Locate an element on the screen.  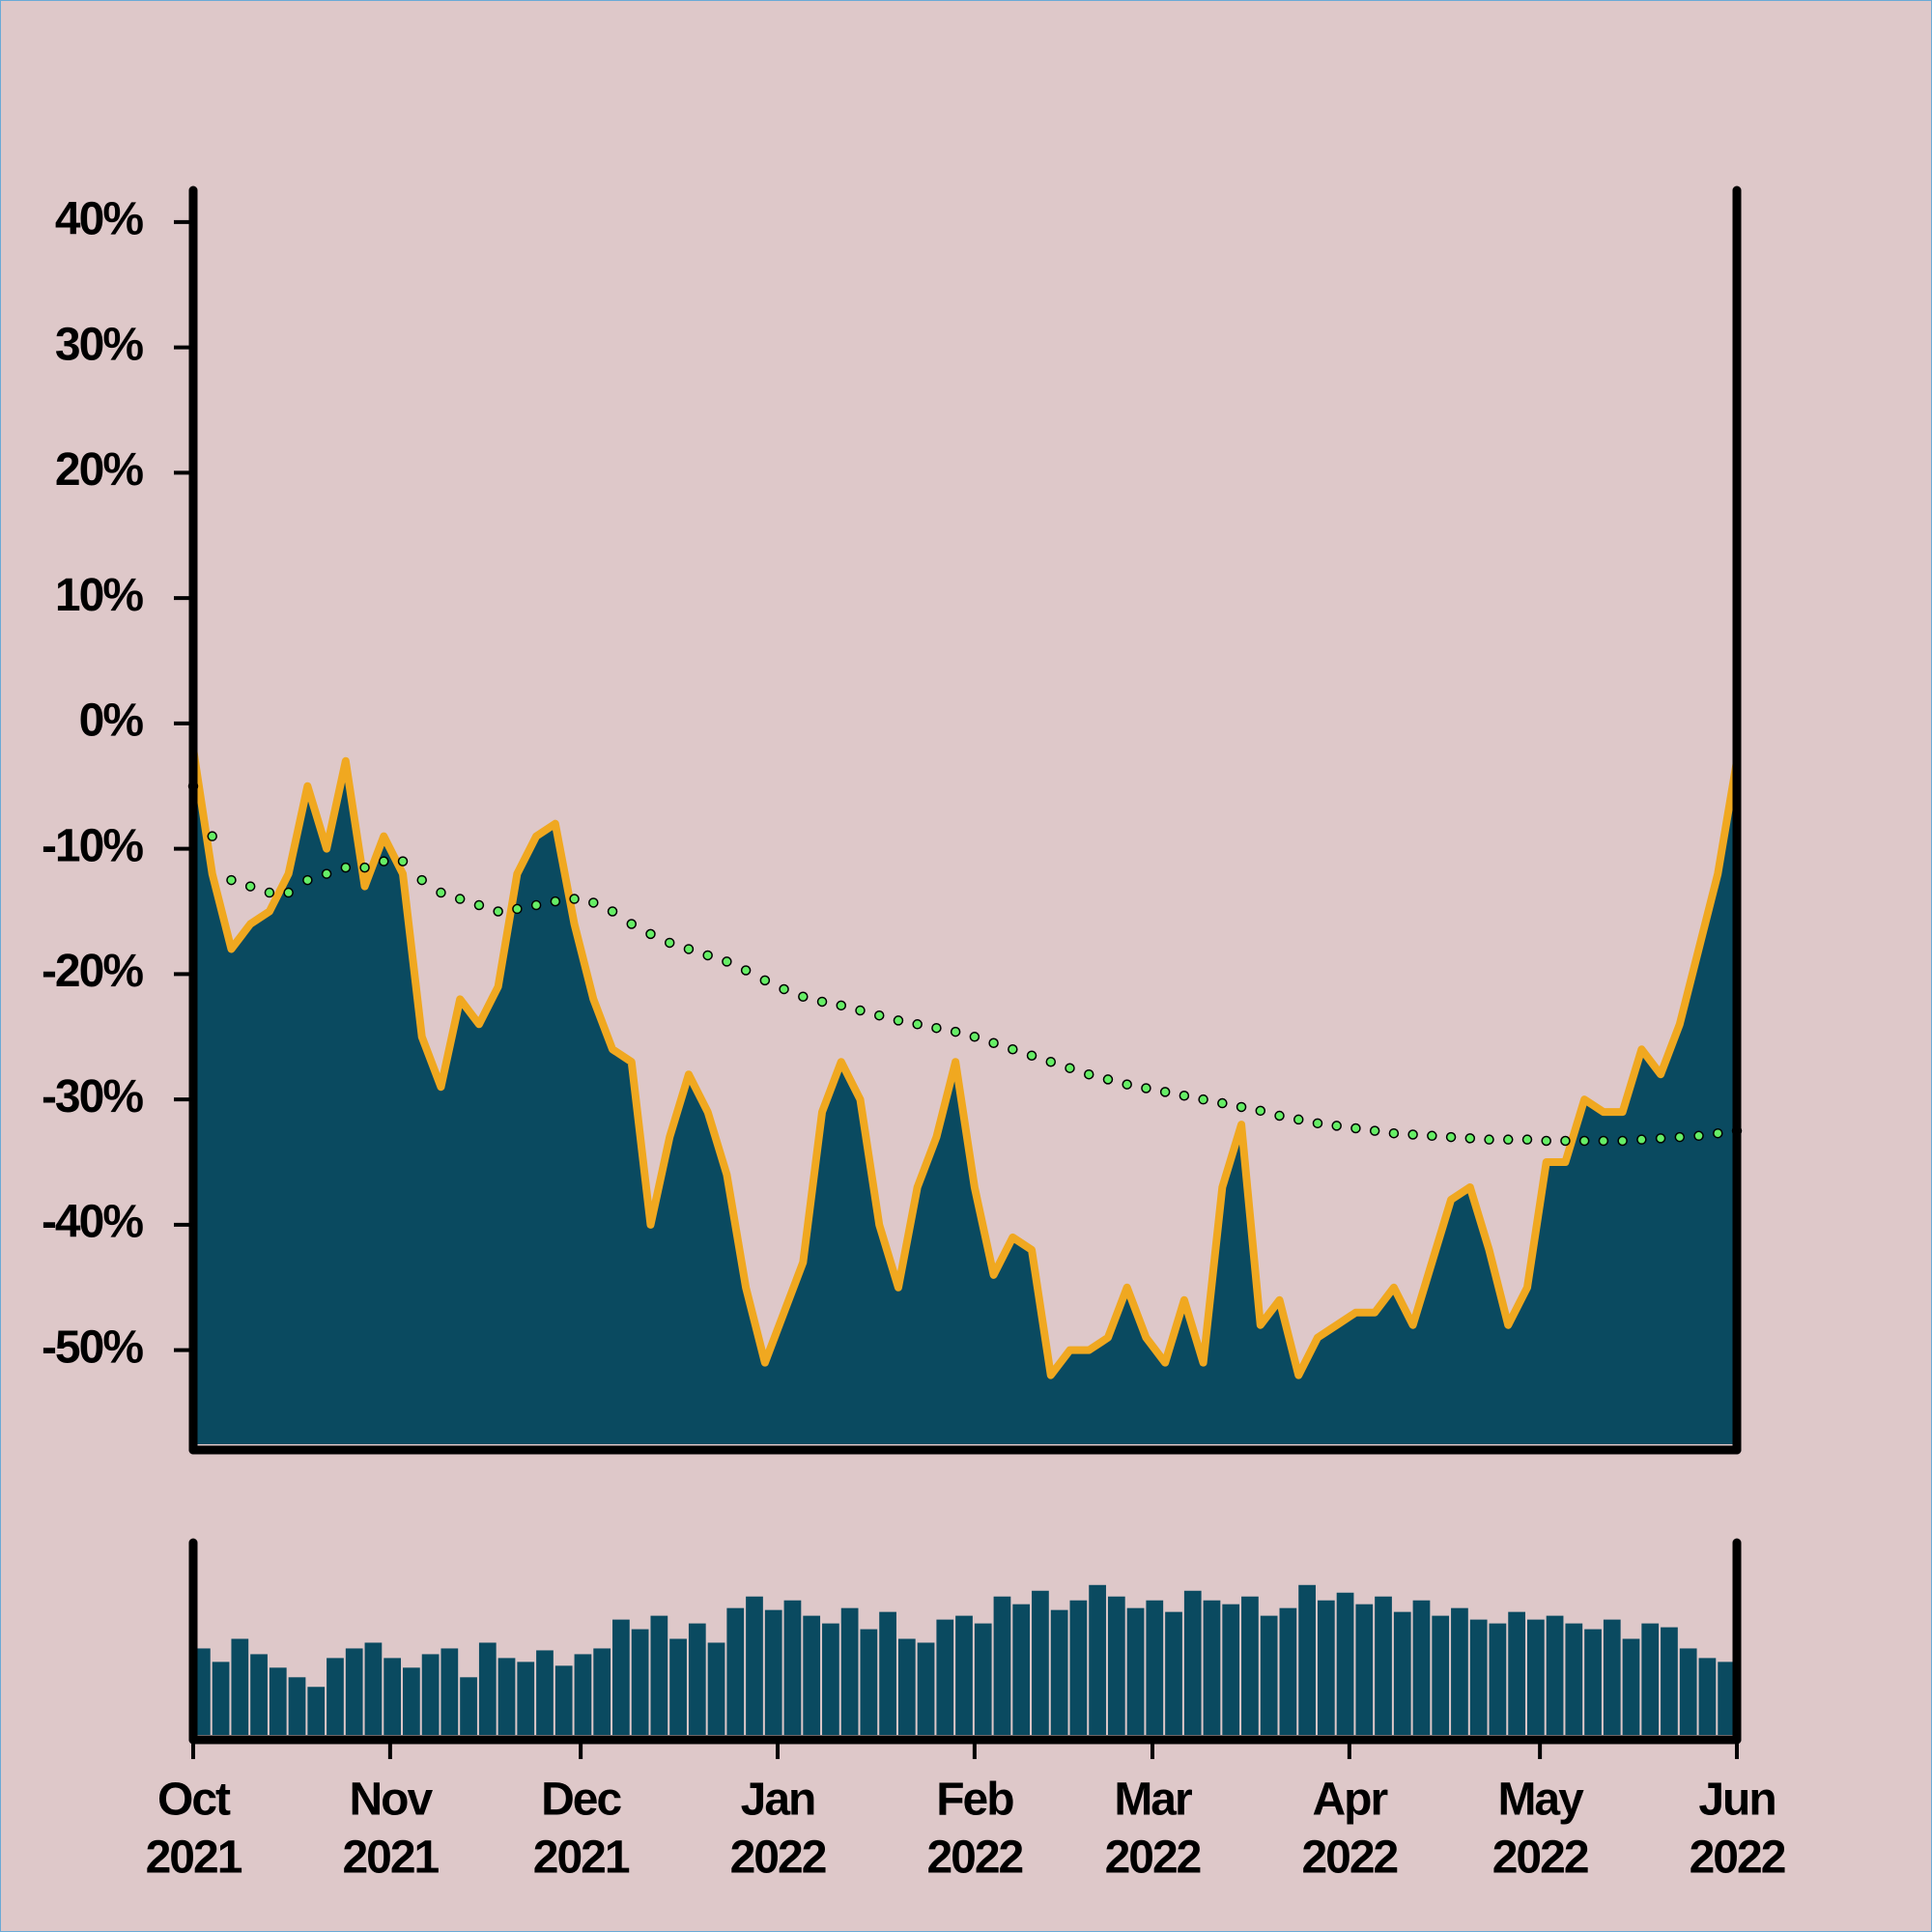
y-tick-label: -40% is located at coordinates (92, 1222).